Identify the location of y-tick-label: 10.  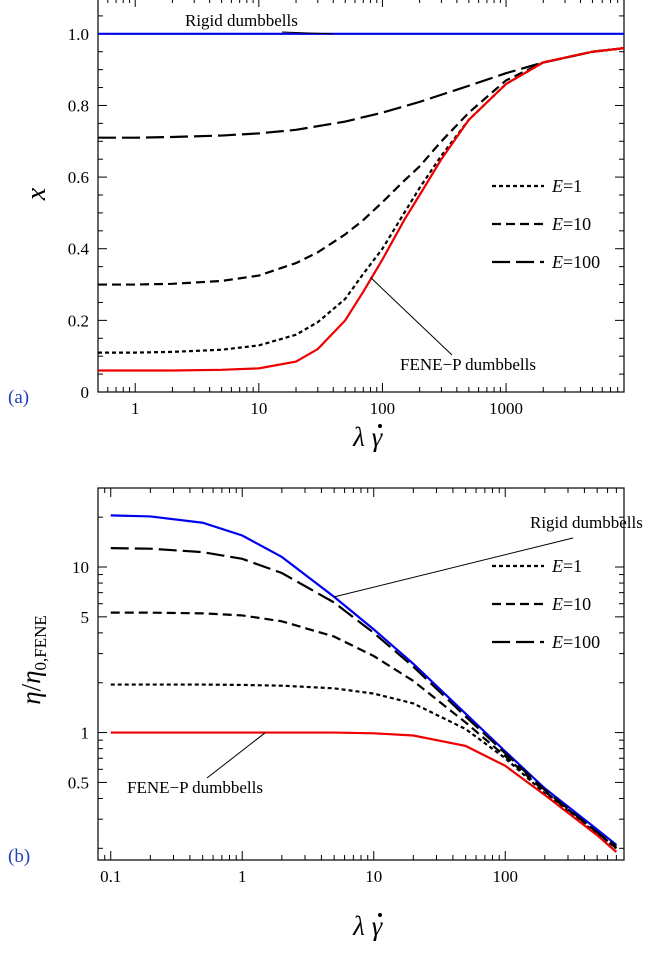
(80, 567).